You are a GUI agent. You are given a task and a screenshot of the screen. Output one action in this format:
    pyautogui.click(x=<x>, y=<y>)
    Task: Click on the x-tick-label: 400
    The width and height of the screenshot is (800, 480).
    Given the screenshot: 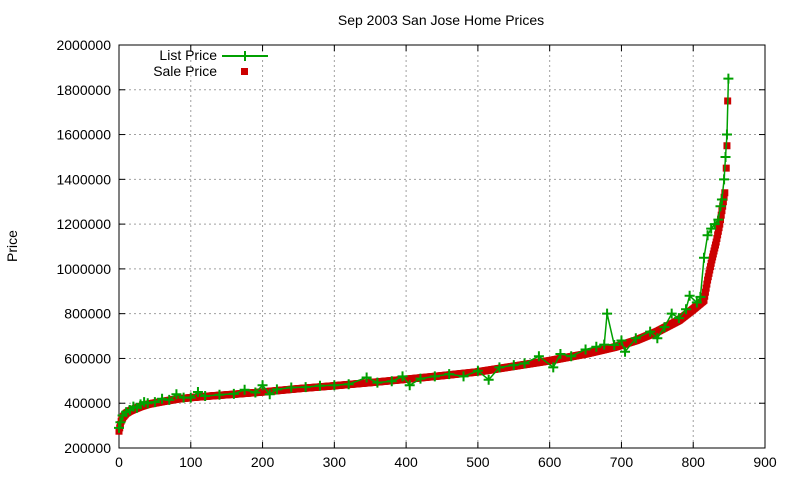 What is the action you would take?
    pyautogui.click(x=406, y=462)
    